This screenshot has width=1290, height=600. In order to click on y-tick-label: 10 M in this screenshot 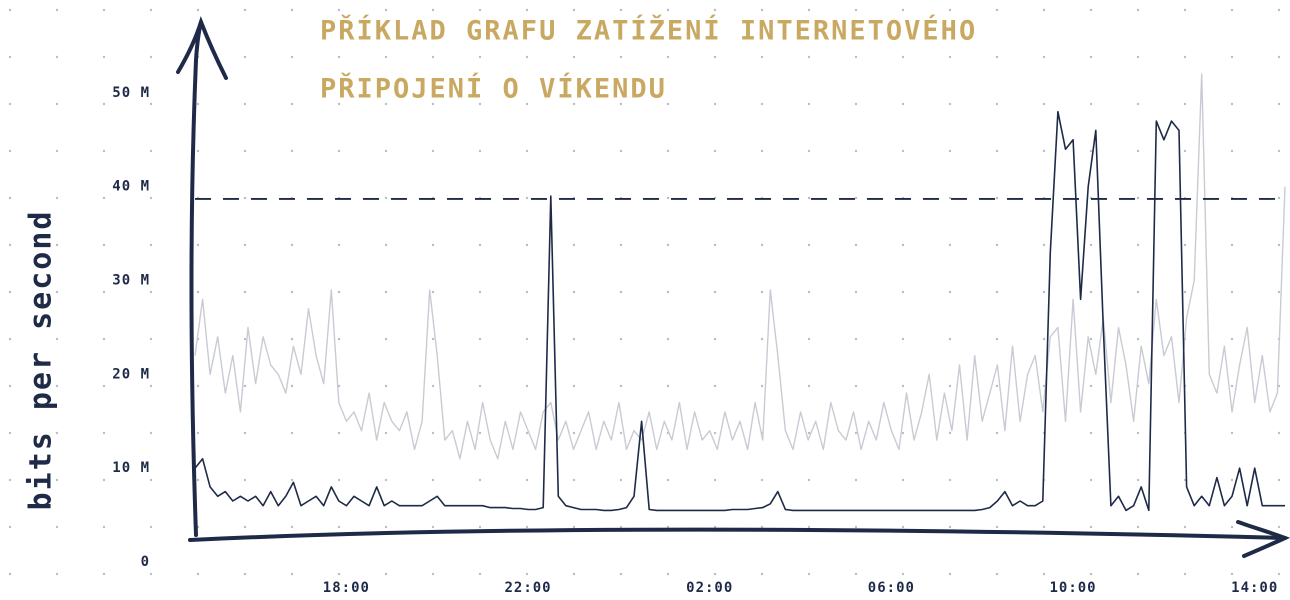, I will do `click(131, 468)`.